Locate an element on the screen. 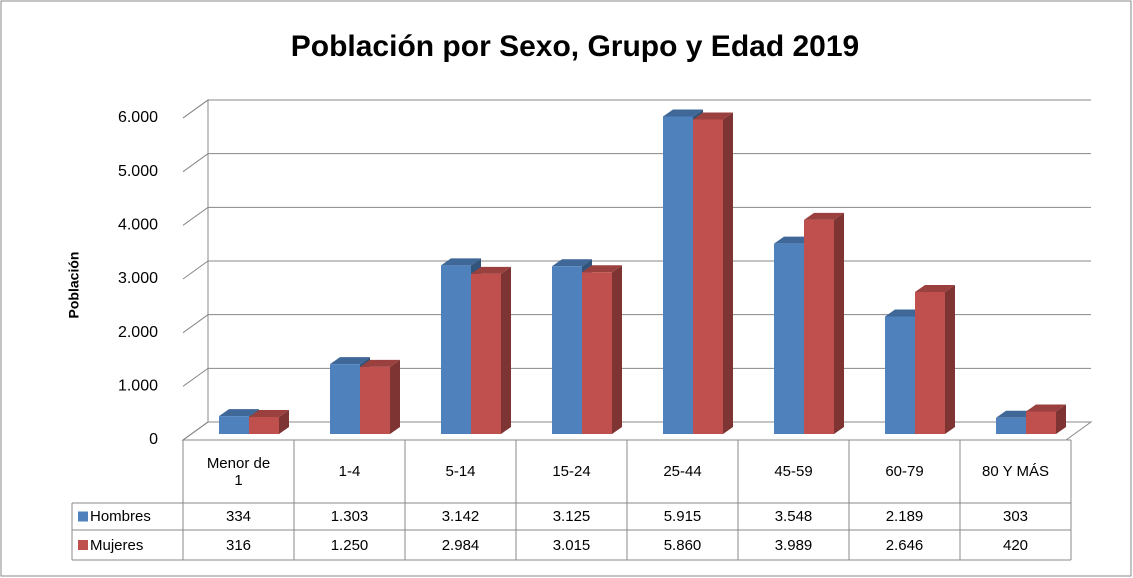  x-tick-label-text: 25-44 is located at coordinates (682, 471).